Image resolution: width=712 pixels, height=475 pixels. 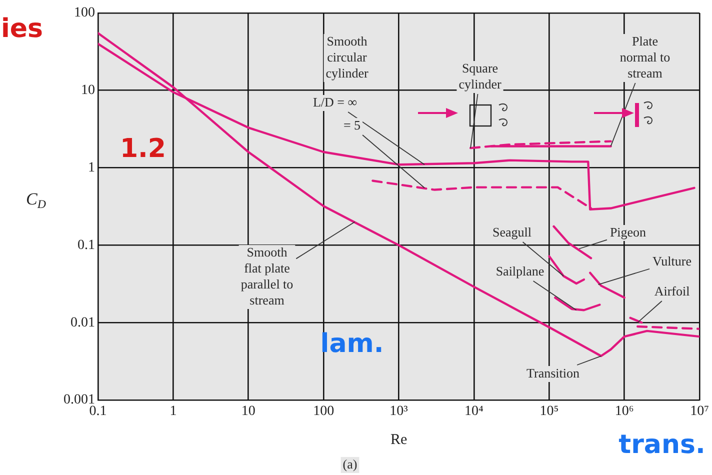 I want to click on annotation: Airfoil, so click(x=672, y=290).